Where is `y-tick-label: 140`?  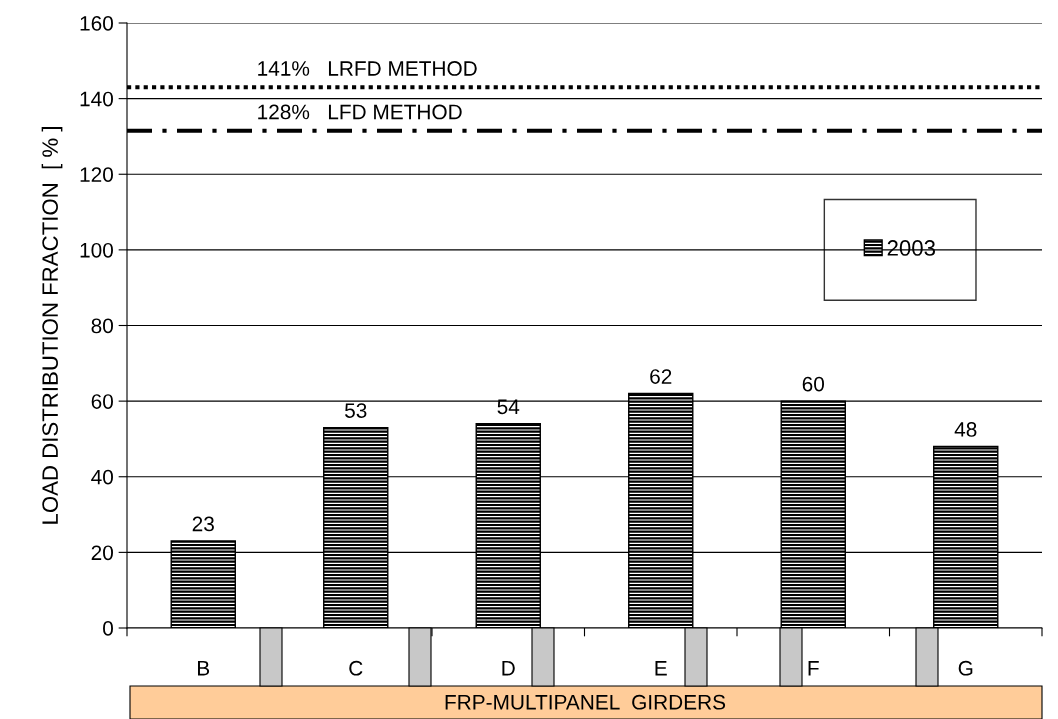 y-tick-label: 140 is located at coordinates (96, 99).